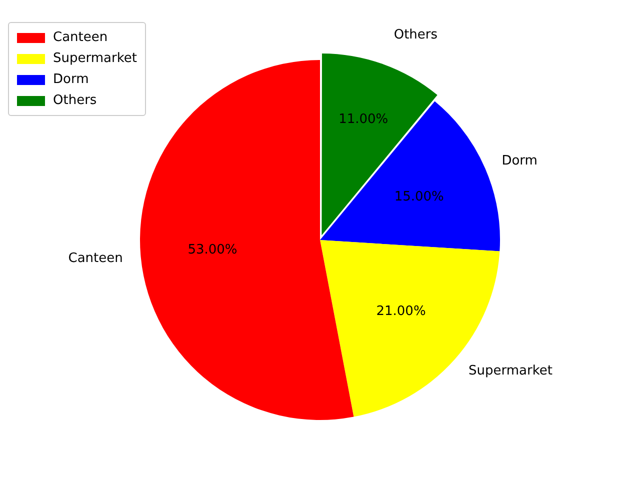 The height and width of the screenshot is (480, 640). What do you see at coordinates (71, 79) in the screenshot?
I see `legend-label: Dorm` at bounding box center [71, 79].